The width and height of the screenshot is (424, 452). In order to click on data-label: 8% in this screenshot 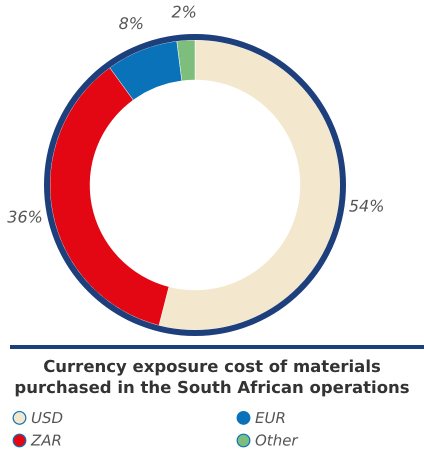, I will do `click(131, 24)`.